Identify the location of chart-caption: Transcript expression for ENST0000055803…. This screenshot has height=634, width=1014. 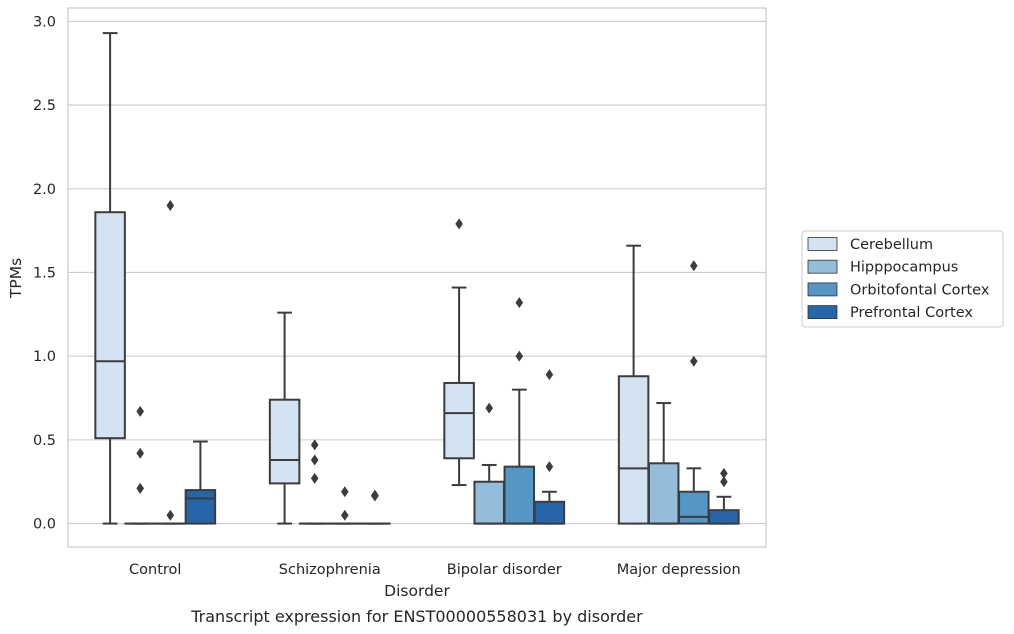
(416, 616).